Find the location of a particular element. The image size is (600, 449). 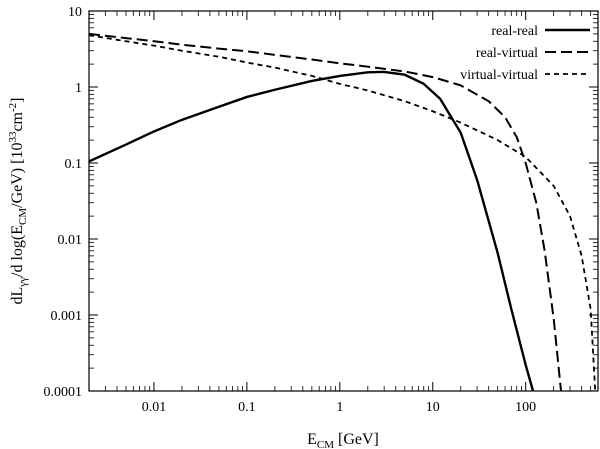

y-tick-label: 0.001 is located at coordinates (67, 316).